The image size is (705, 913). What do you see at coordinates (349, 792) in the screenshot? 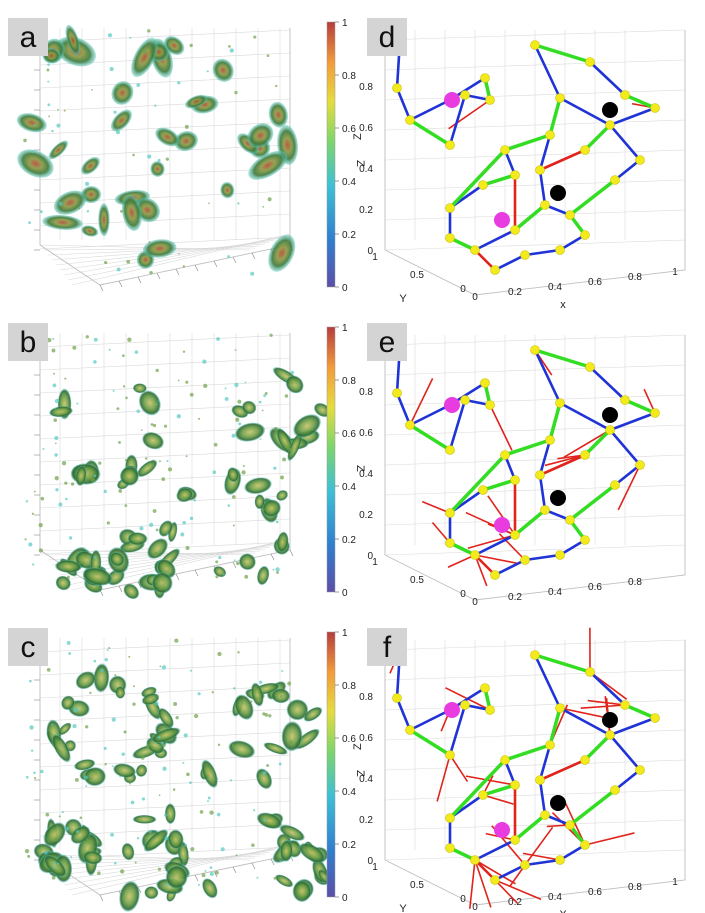
I see `colorbar-tick-label: 0.4` at bounding box center [349, 792].